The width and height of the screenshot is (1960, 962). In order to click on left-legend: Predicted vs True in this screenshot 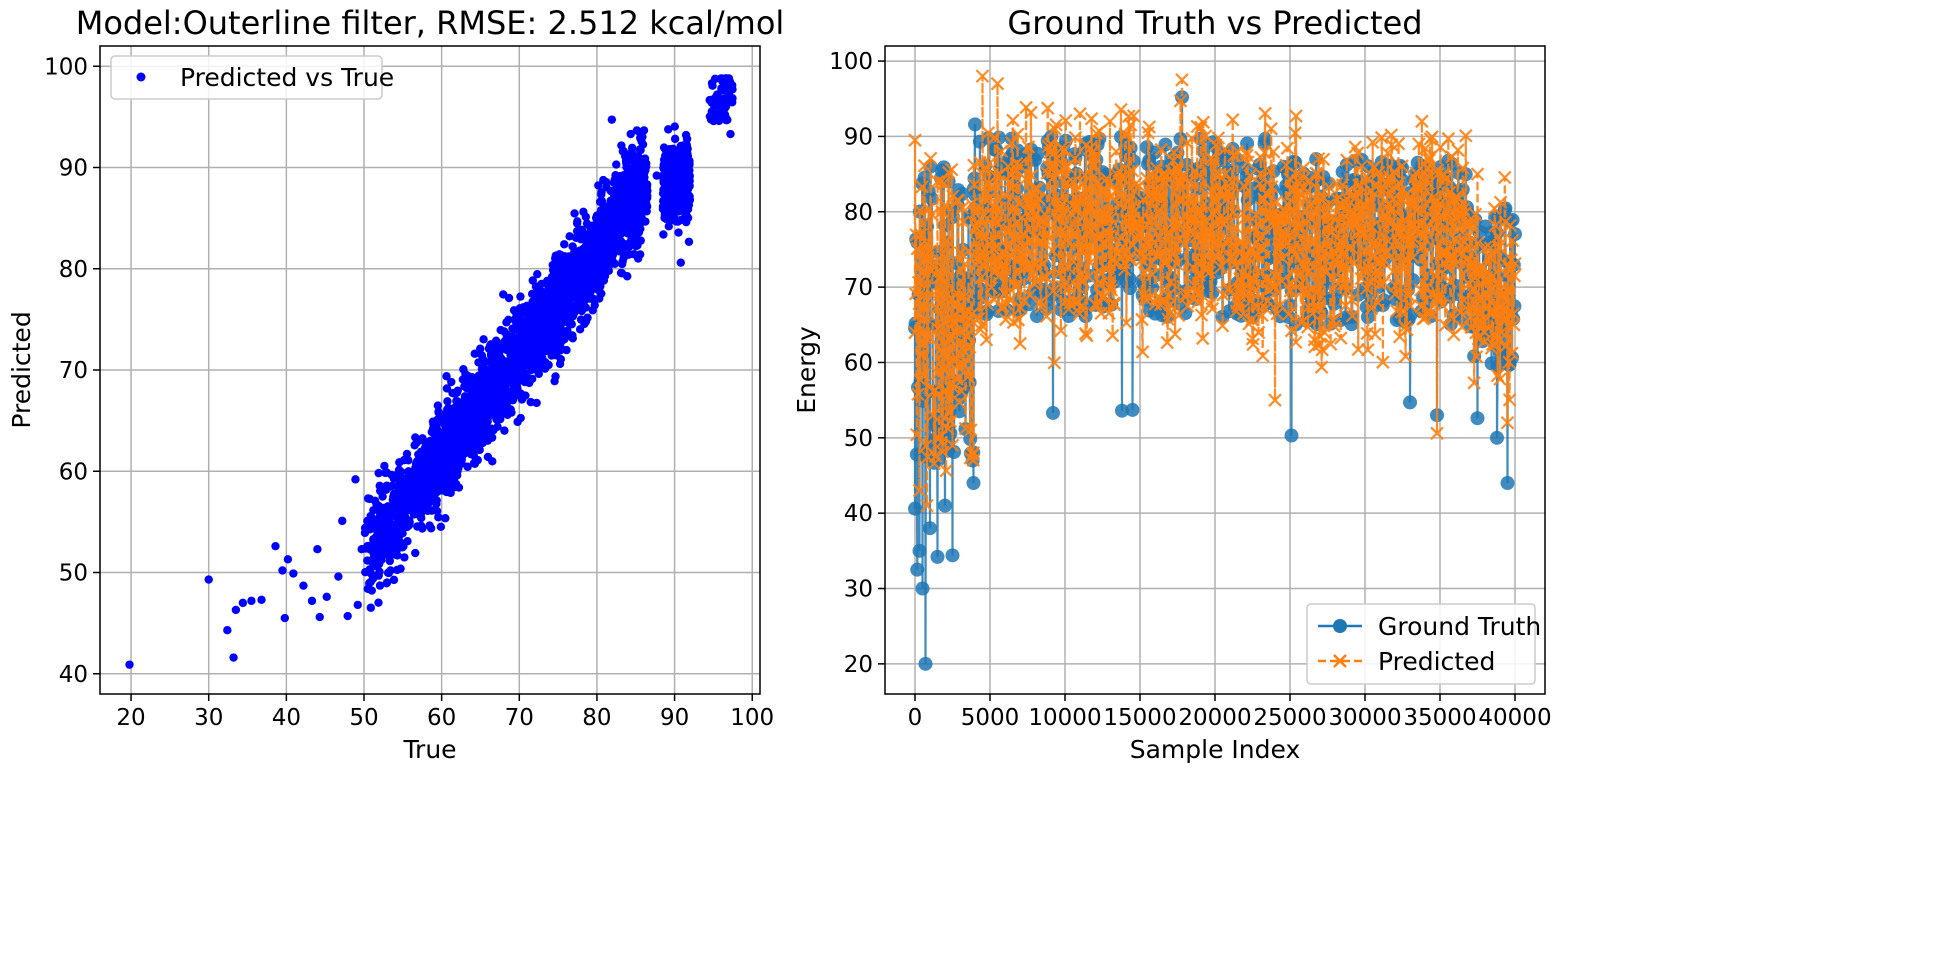, I will do `click(252, 77)`.